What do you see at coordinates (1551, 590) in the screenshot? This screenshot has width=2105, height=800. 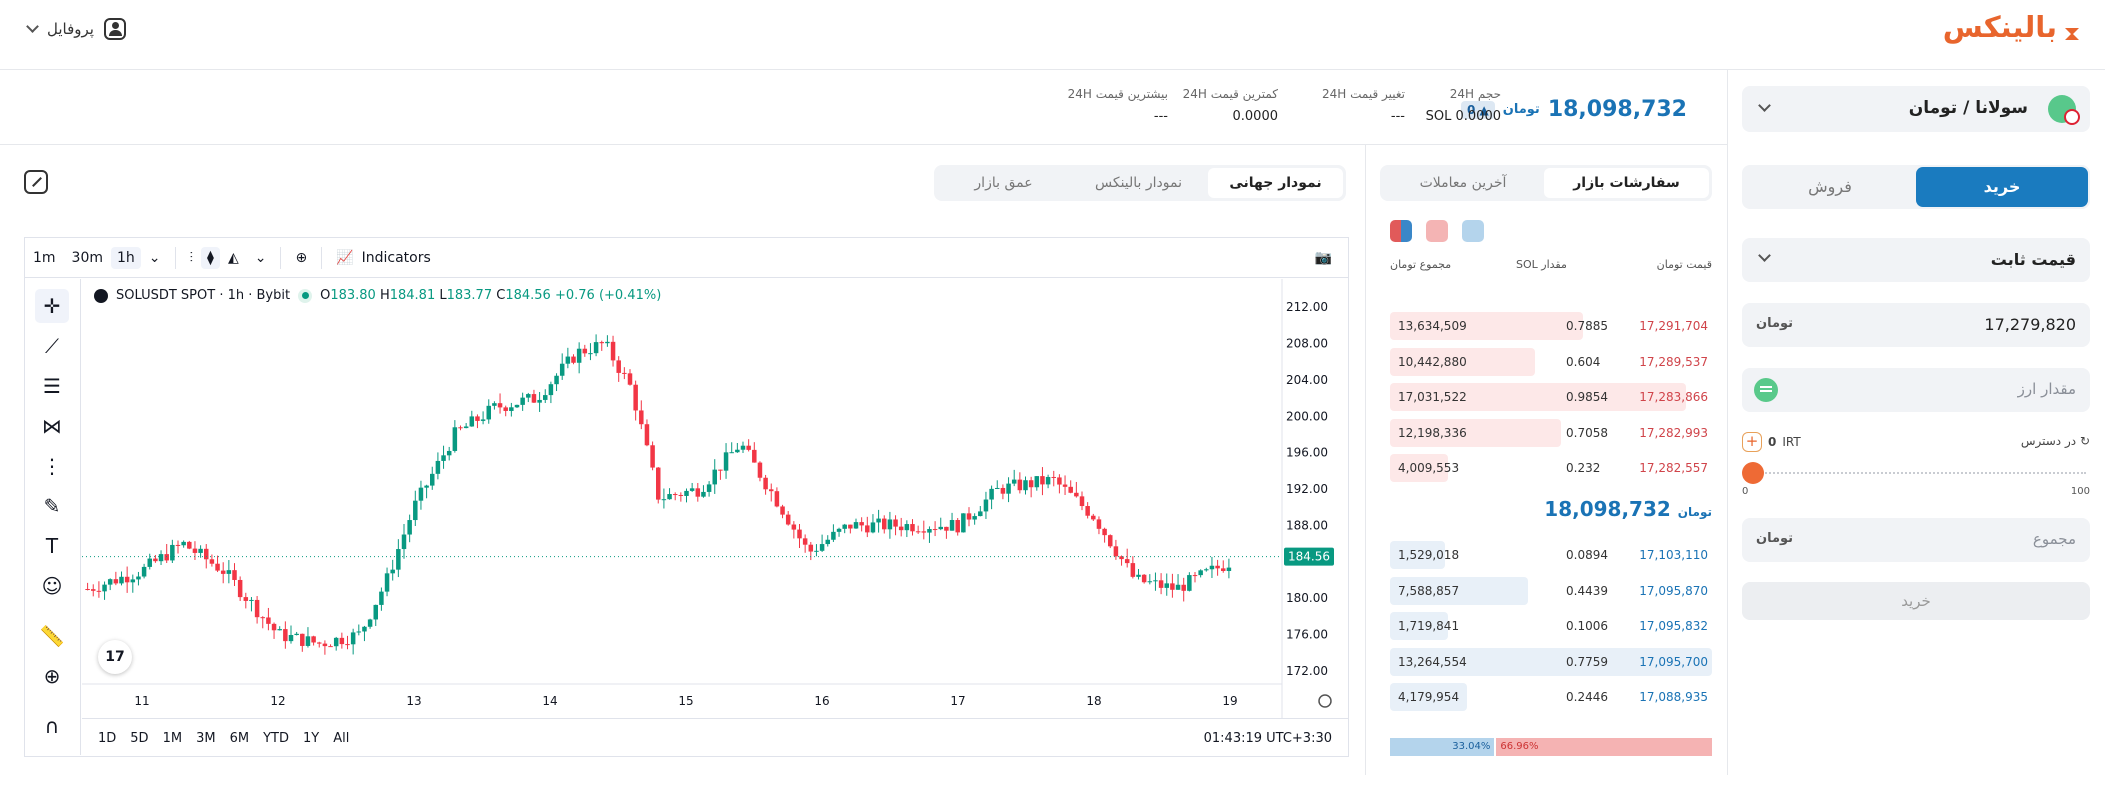 I see `bid-row: 17,095,870 0.4439 7,588,857` at bounding box center [1551, 590].